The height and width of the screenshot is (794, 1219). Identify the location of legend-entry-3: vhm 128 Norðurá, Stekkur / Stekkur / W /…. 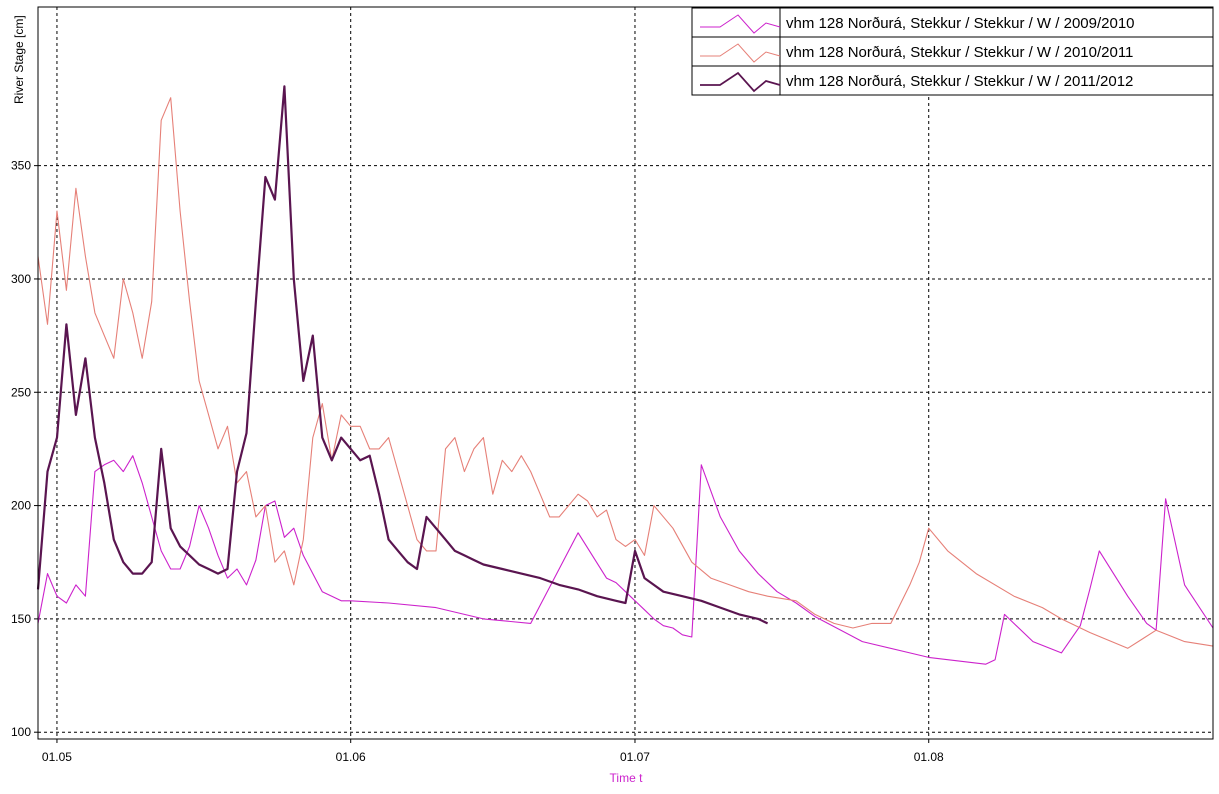
(959, 81).